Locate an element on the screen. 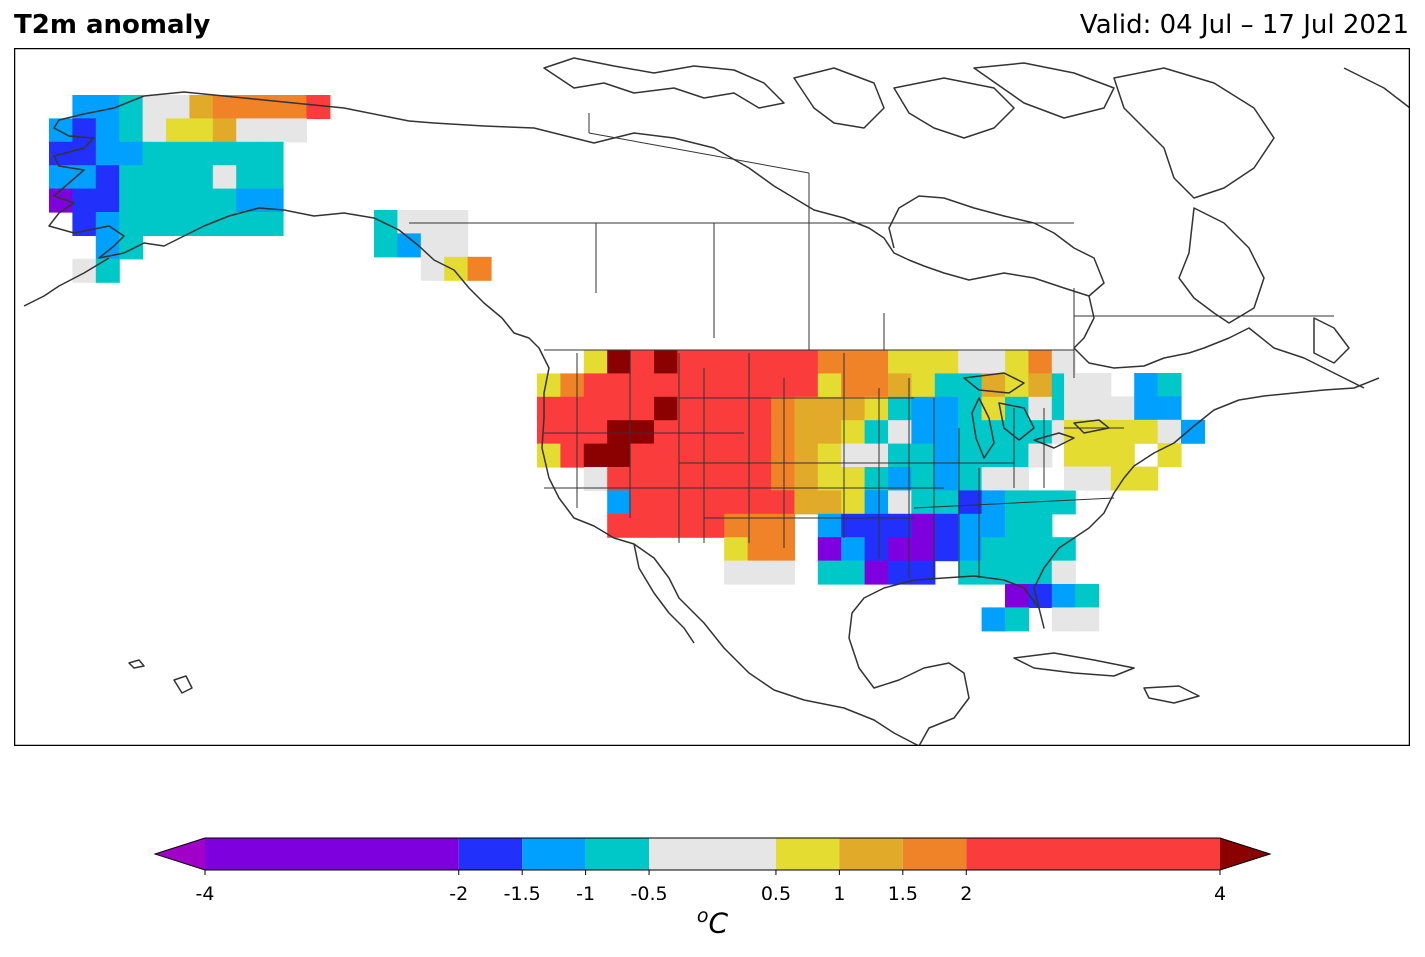  colorbar-extend-low is located at coordinates (180, 854).